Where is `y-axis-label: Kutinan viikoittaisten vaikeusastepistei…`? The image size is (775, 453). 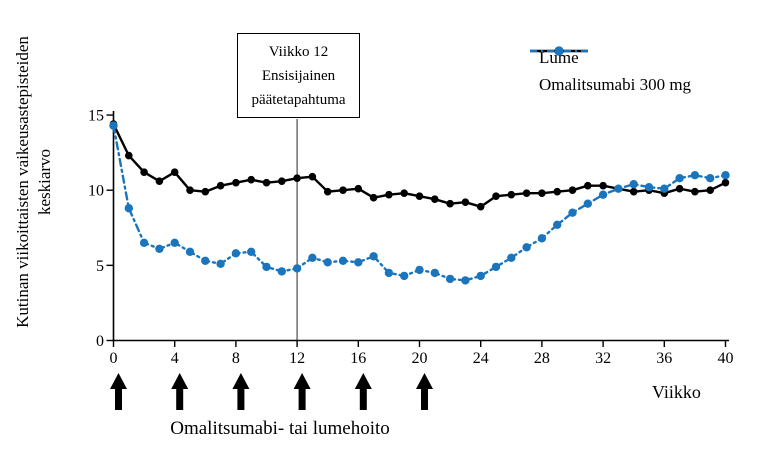 y-axis-label: Kutinan viikoittaisten vaikeusastepistei… is located at coordinates (34, 182).